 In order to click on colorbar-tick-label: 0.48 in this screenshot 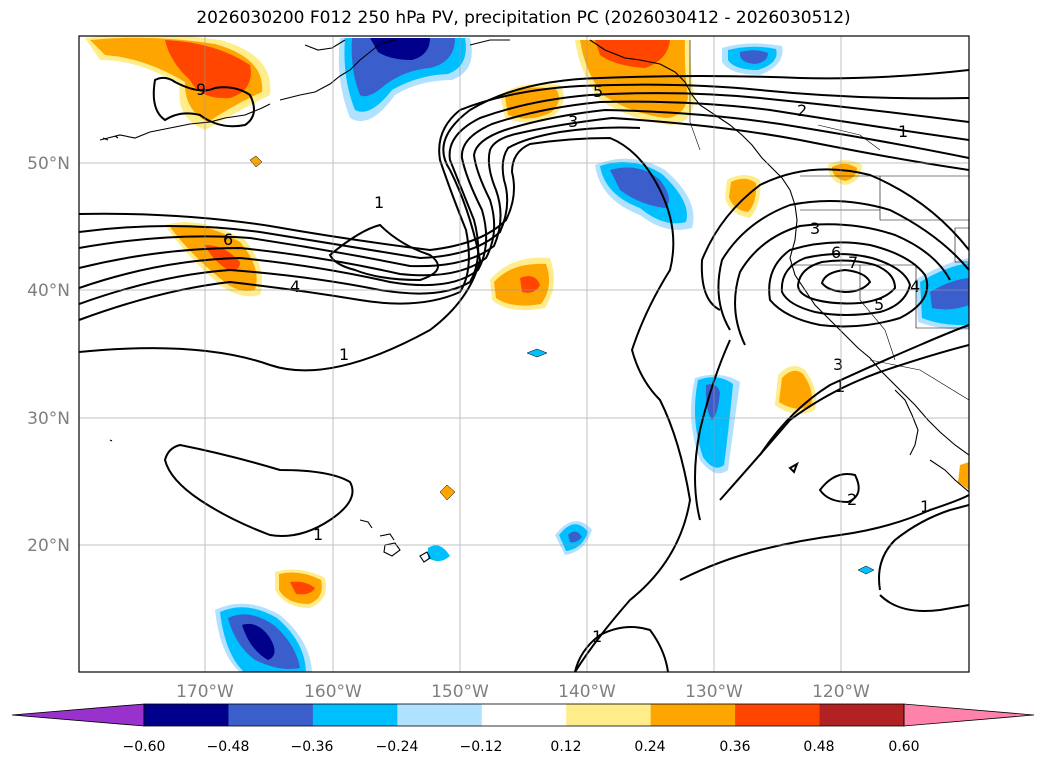, I will do `click(818, 747)`.